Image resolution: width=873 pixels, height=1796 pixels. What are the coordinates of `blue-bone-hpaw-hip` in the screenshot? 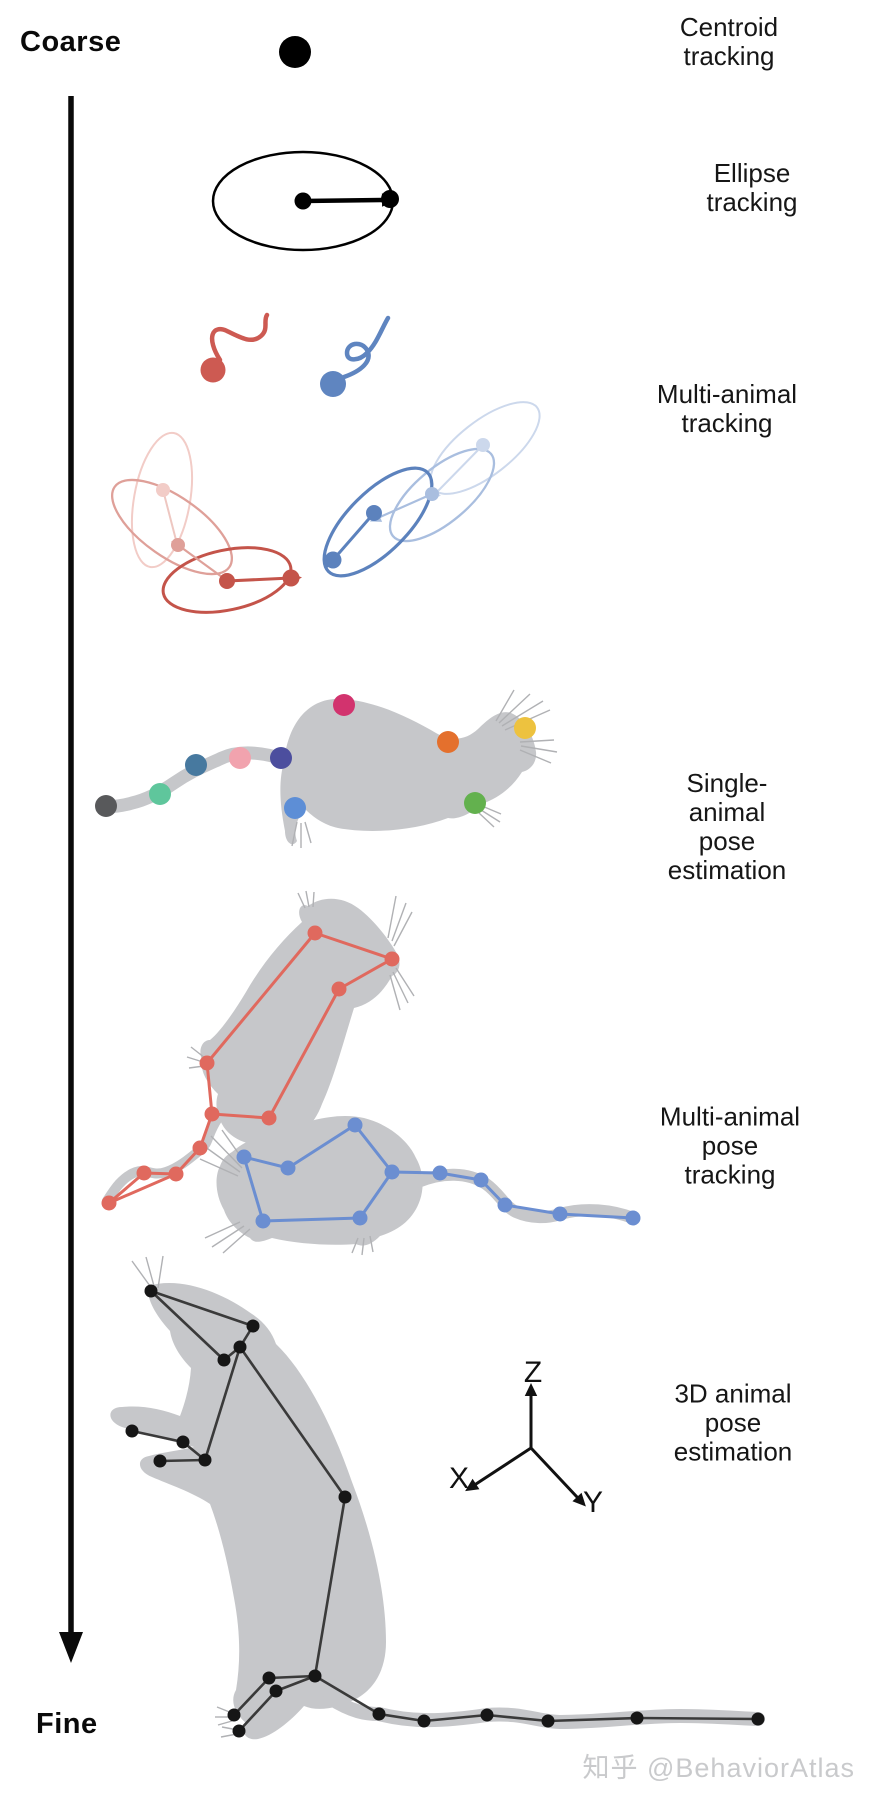 It's located at (376, 1195).